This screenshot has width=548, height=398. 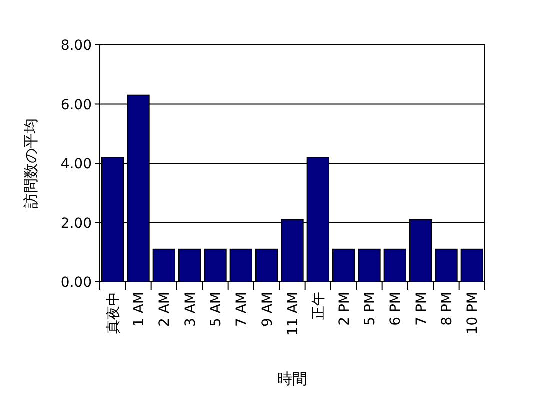 What do you see at coordinates (344, 309) in the screenshot?
I see `x-tick-label: 2 PM` at bounding box center [344, 309].